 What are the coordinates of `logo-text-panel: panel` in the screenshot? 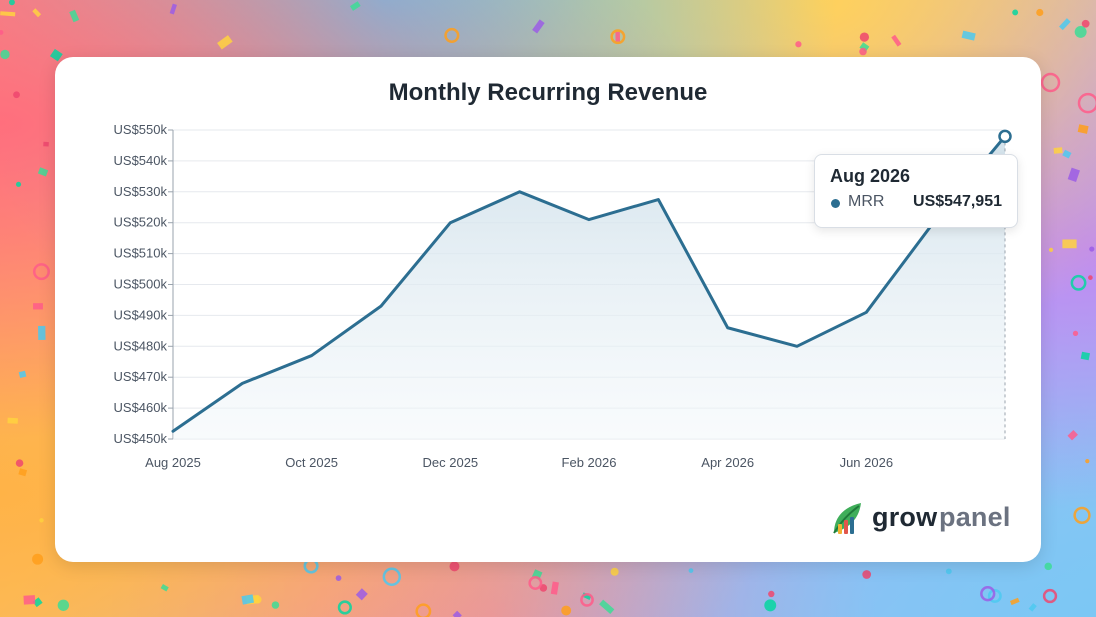 It's located at (975, 517).